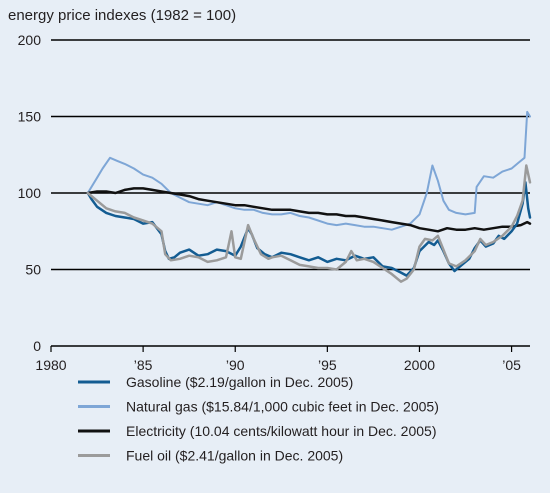 Image resolution: width=550 pixels, height=493 pixels. I want to click on x-tick-label: ’95, so click(327, 365).